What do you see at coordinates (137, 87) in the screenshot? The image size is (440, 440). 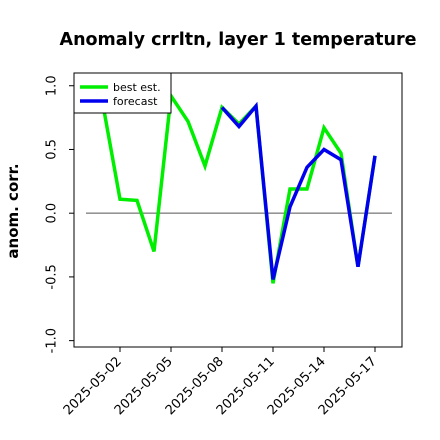 I see `legend-label-1: best est.` at bounding box center [137, 87].